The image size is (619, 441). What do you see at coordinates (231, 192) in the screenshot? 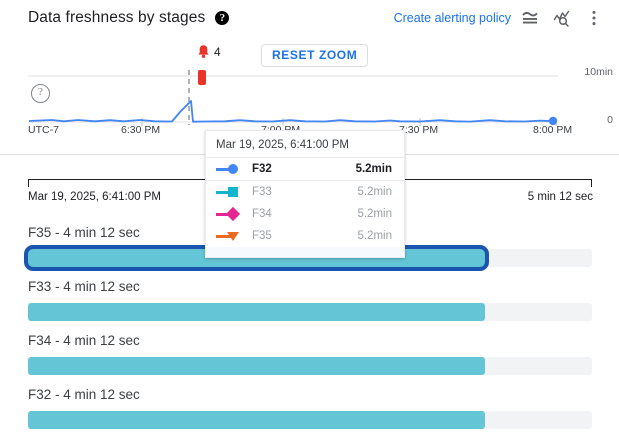
I see `series-marker-square-icon` at bounding box center [231, 192].